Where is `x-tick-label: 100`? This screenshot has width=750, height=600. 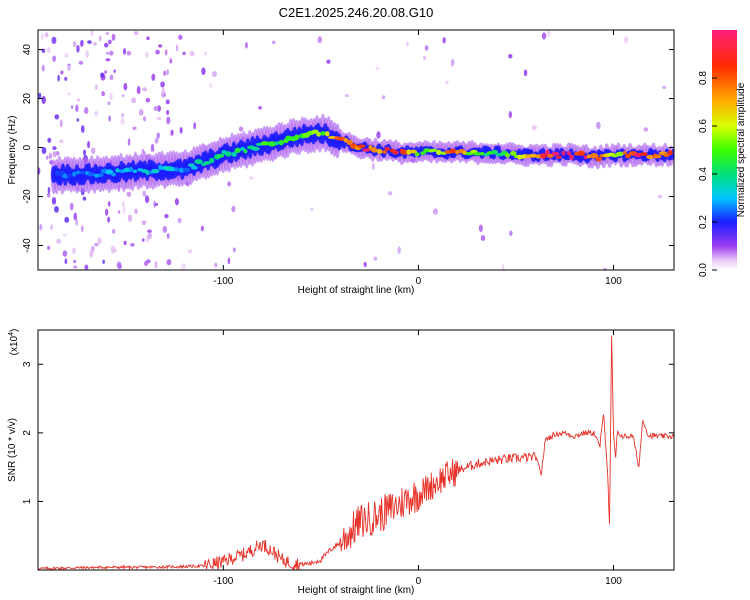 x-tick-label: 100 is located at coordinates (613, 281).